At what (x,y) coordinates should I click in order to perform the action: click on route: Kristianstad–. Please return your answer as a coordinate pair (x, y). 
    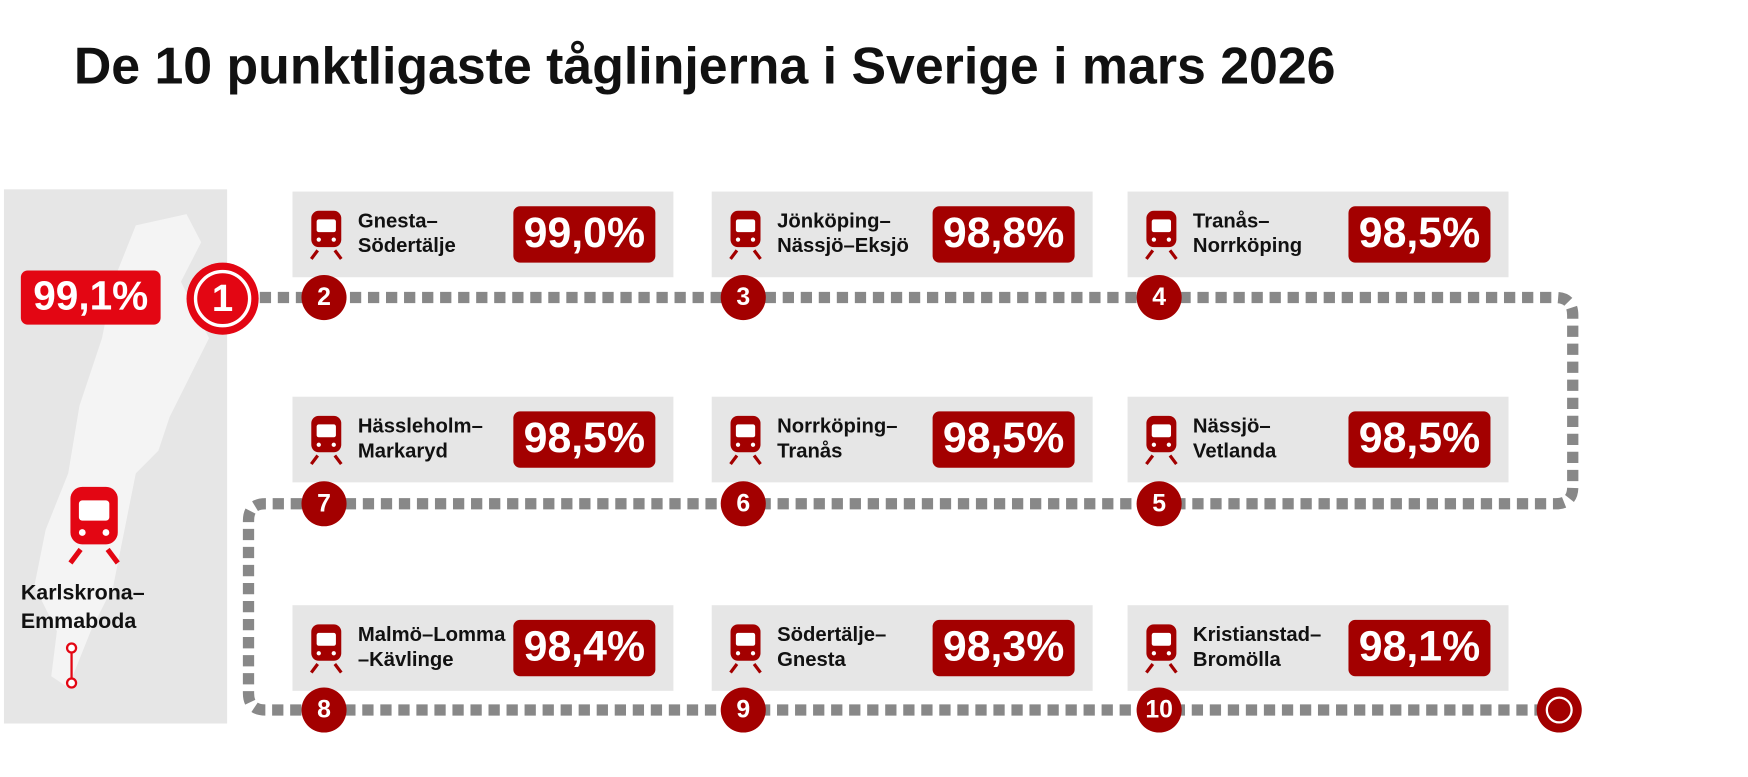
    Looking at the image, I should click on (1257, 635).